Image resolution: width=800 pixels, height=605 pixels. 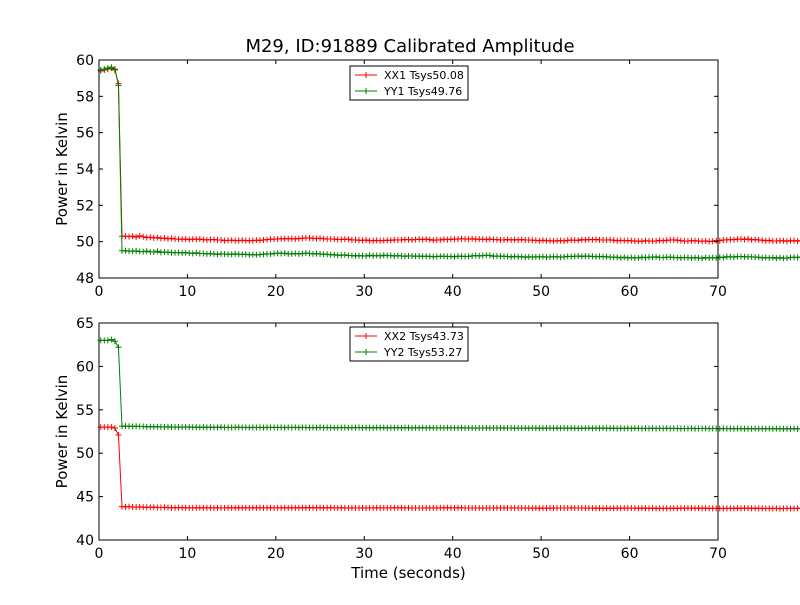 I want to click on legend-item: XX1 Tsys50.08, so click(x=409, y=75).